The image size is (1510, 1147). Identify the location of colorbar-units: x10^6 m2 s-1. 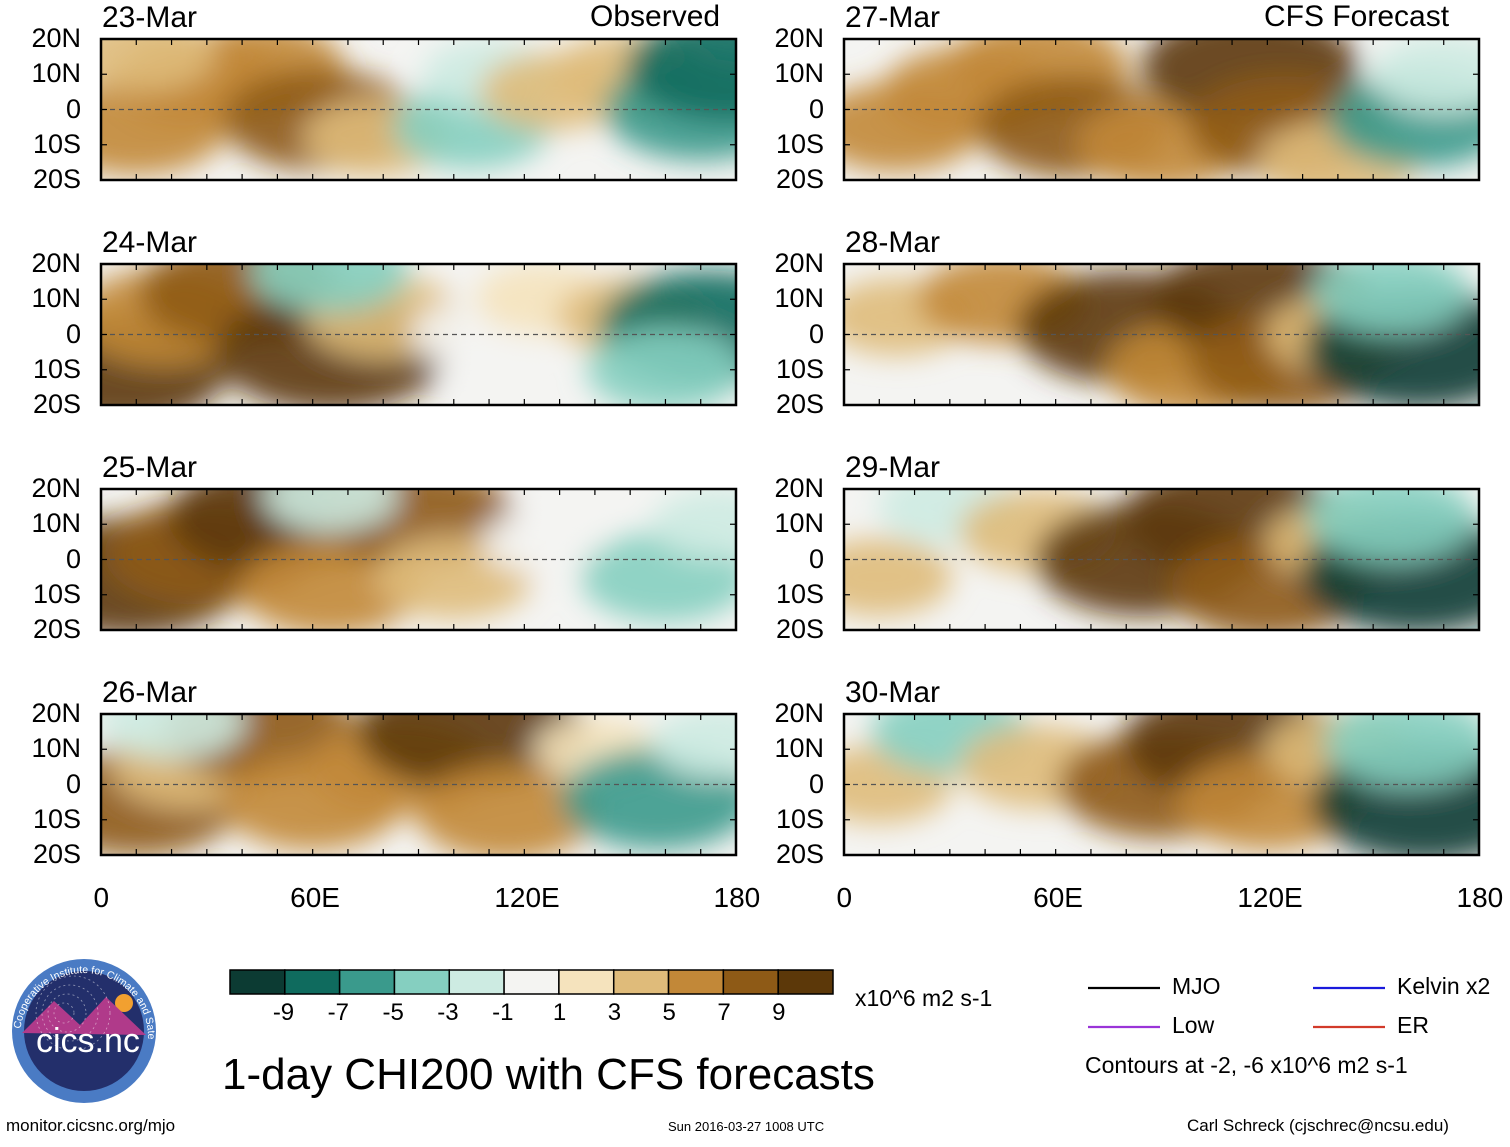
(923, 998).